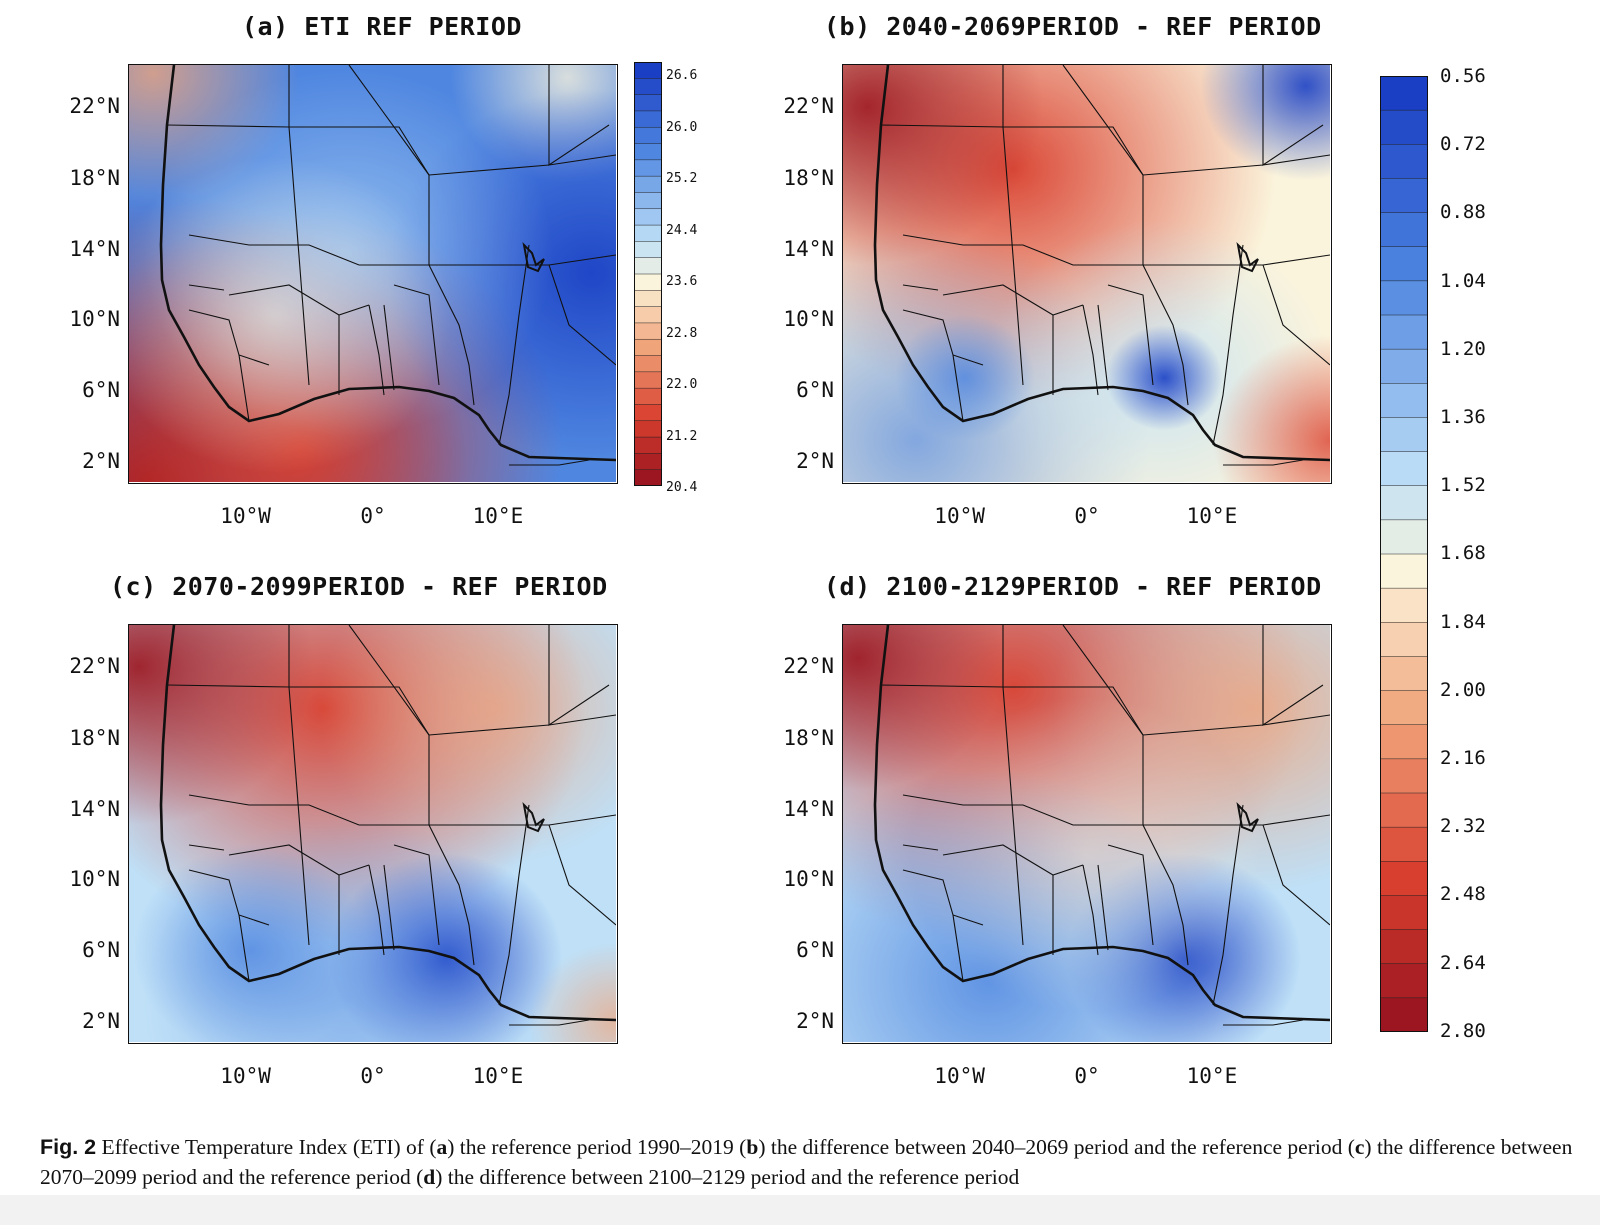 The image size is (1600, 1225). What do you see at coordinates (682, 281) in the screenshot?
I see `colorbar-a-tick-label: 23.6` at bounding box center [682, 281].